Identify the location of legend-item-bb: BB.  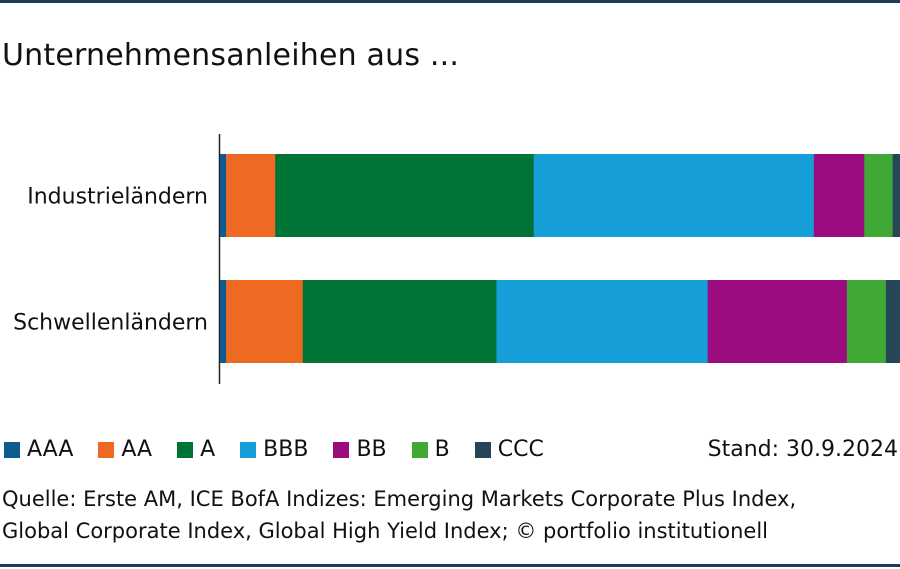
(360, 449).